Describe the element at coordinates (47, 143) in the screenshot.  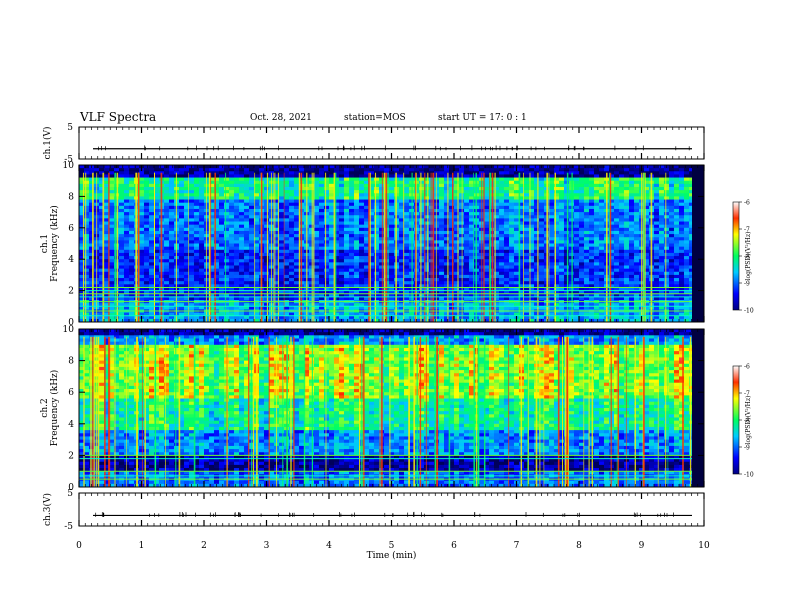
I see `y-axis-label: ch.1(V)` at that location.